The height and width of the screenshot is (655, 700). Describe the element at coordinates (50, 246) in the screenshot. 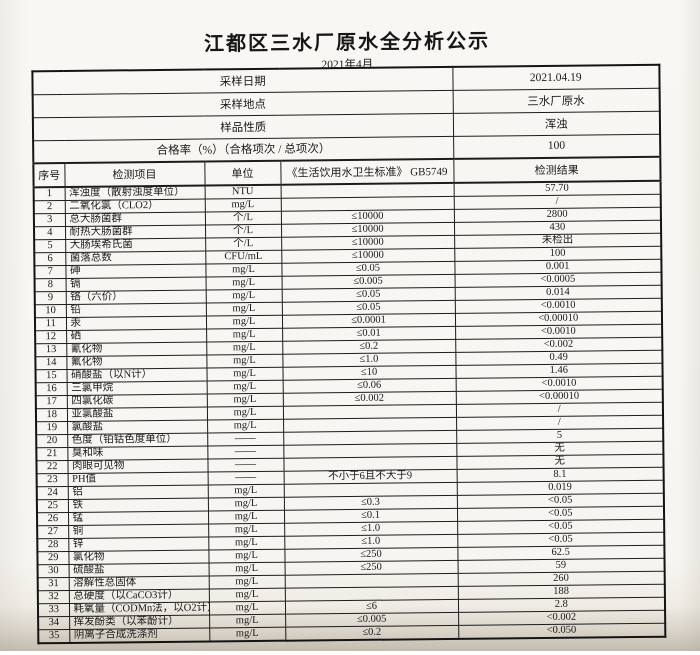

I see `cell-seq: 5` at that location.